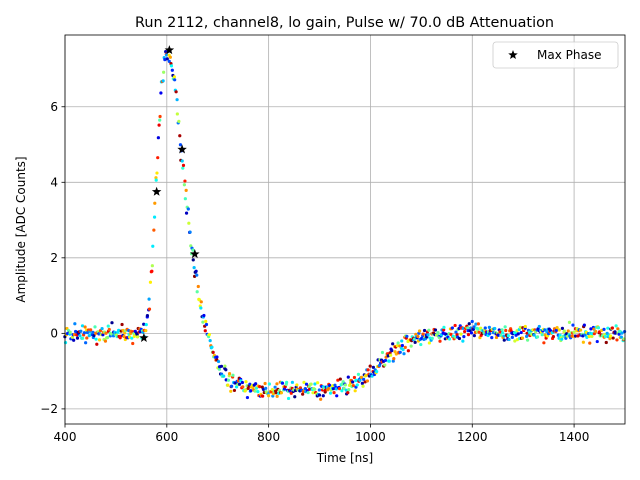 The height and width of the screenshot is (480, 640). I want to click on x-tick-label: 1000, so click(370, 437).